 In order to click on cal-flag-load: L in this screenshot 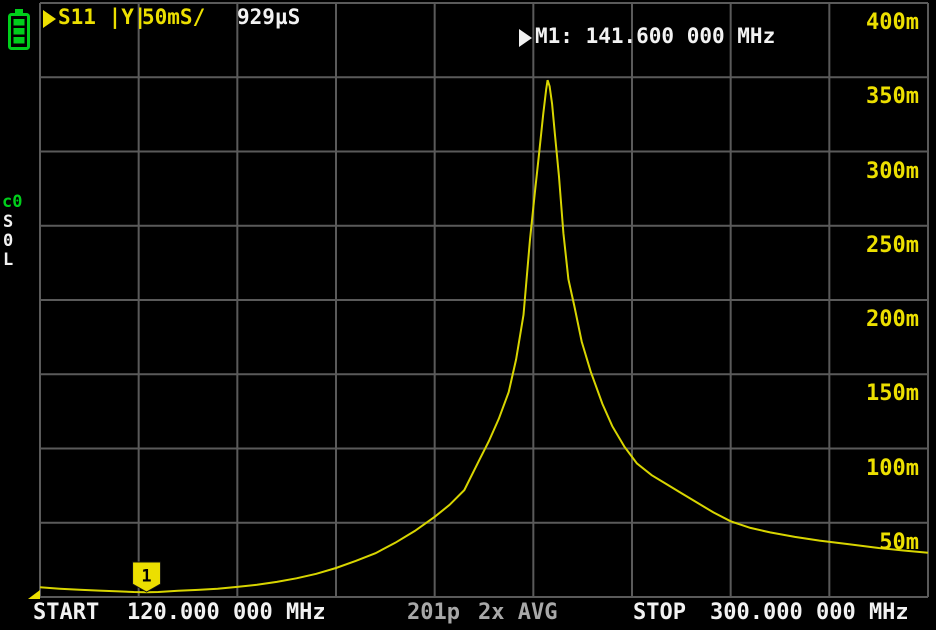, I will do `click(8, 260)`.